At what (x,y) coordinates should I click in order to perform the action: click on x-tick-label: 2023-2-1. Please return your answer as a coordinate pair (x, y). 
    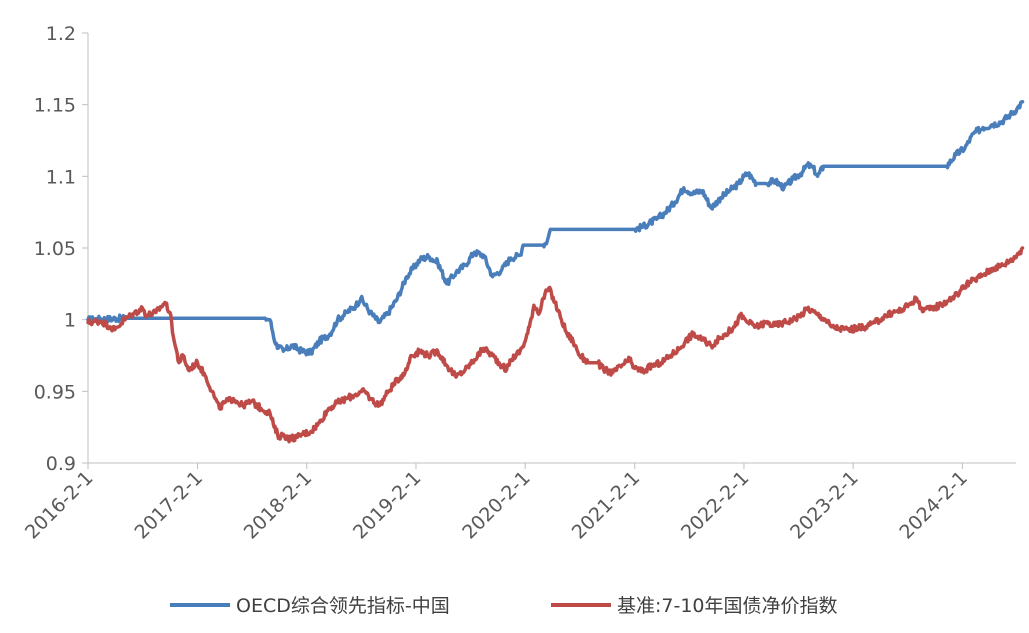
    Looking at the image, I should click on (824, 505).